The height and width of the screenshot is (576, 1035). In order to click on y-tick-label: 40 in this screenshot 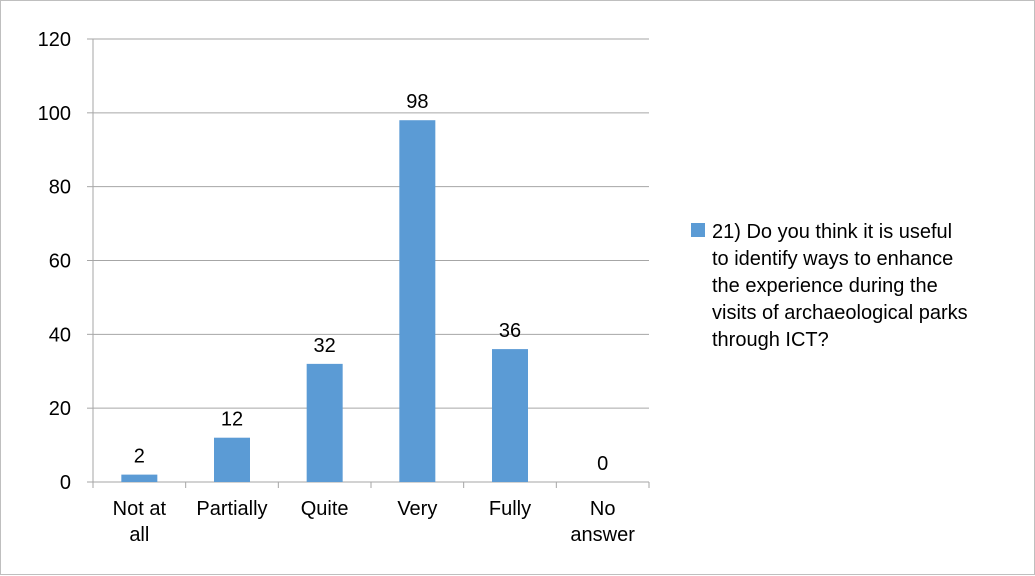, I will do `click(60, 335)`.